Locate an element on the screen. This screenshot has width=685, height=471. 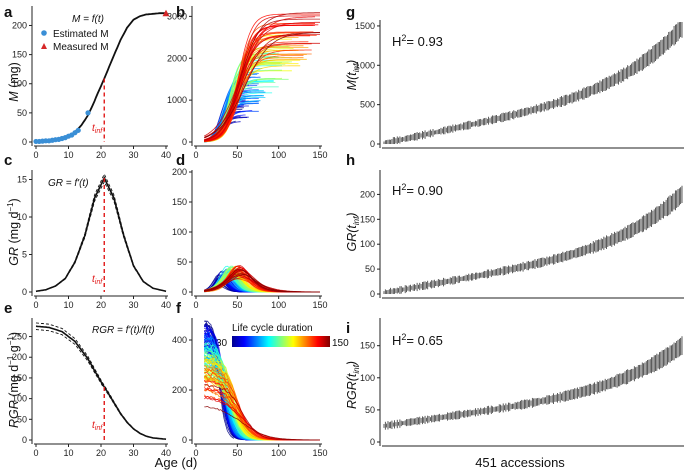
curve-f is located at coordinates (262, 423).